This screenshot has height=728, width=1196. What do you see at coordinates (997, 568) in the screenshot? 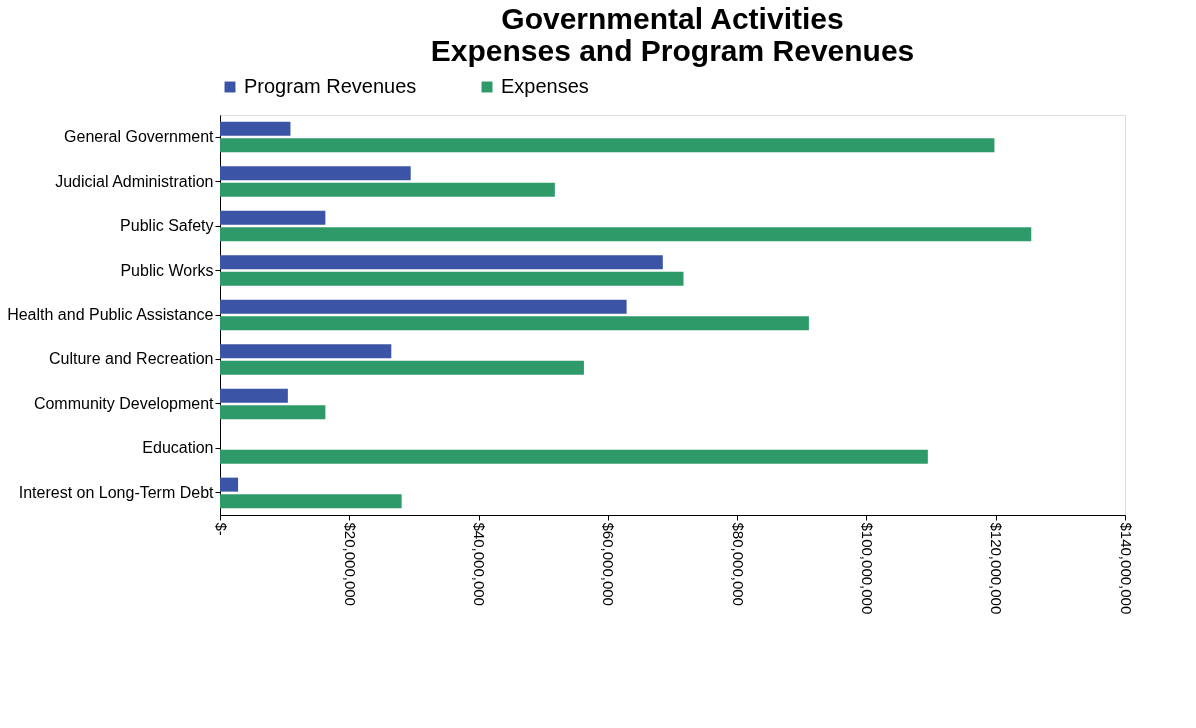
I see `x-tick-label: $120,000,000` at bounding box center [997, 568].